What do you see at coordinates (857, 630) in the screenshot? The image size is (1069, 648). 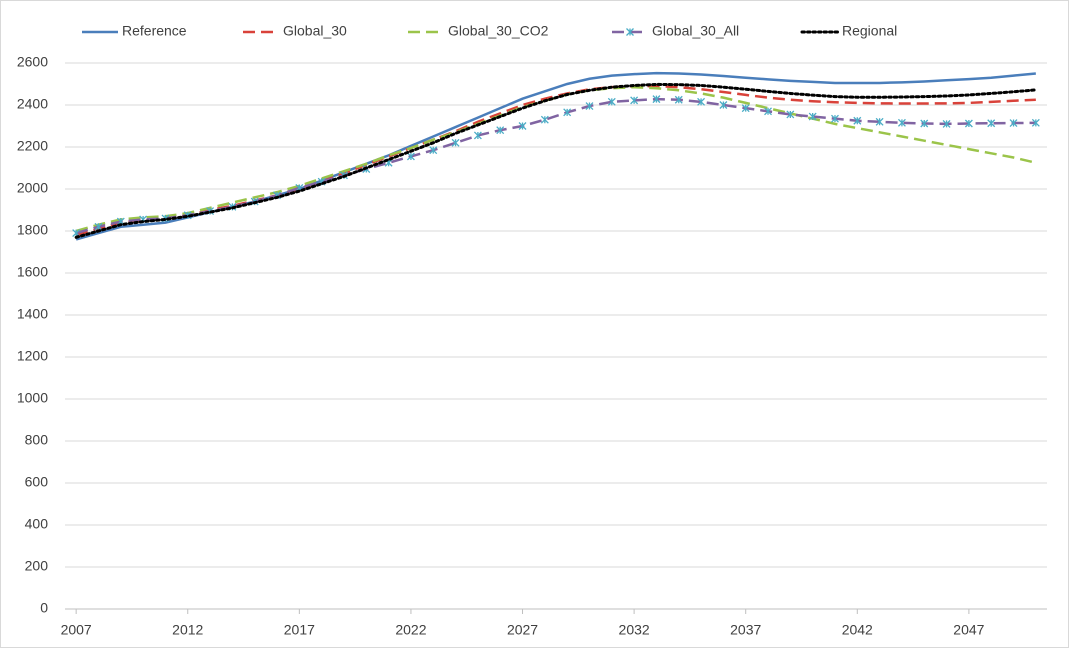 I see `x-tick-label: 2042` at bounding box center [857, 630].